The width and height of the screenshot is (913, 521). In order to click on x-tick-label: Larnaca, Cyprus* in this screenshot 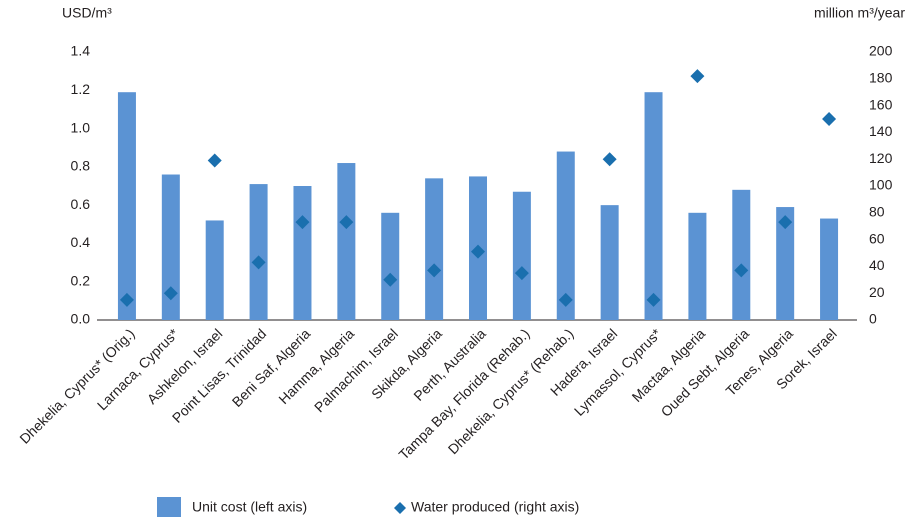, I will do `click(138, 369)`.